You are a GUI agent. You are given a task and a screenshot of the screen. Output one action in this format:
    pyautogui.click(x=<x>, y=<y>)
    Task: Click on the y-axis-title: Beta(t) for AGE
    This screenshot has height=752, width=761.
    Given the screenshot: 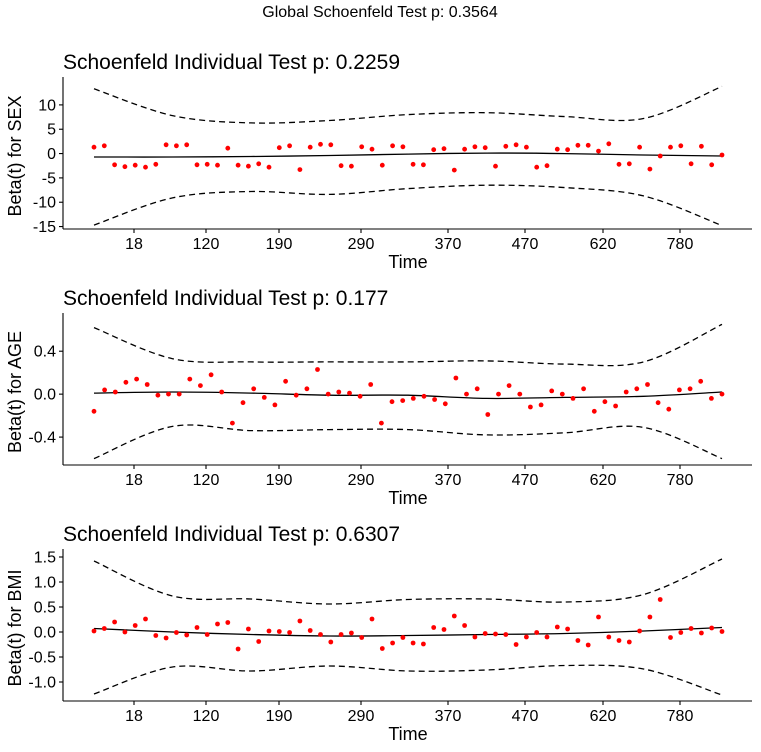 What is the action you would take?
    pyautogui.click(x=15, y=392)
    